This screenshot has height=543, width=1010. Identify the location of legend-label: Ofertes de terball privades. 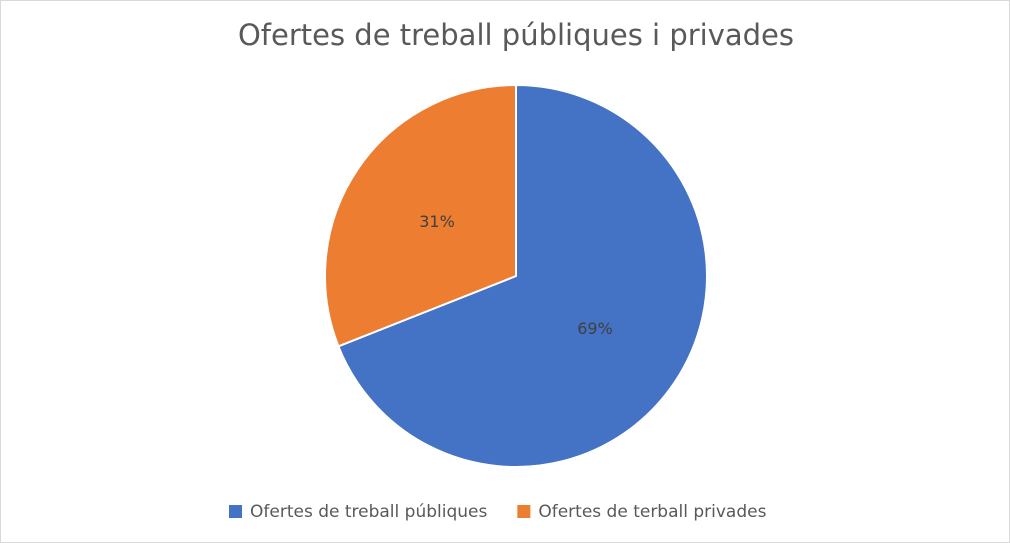
(652, 512).